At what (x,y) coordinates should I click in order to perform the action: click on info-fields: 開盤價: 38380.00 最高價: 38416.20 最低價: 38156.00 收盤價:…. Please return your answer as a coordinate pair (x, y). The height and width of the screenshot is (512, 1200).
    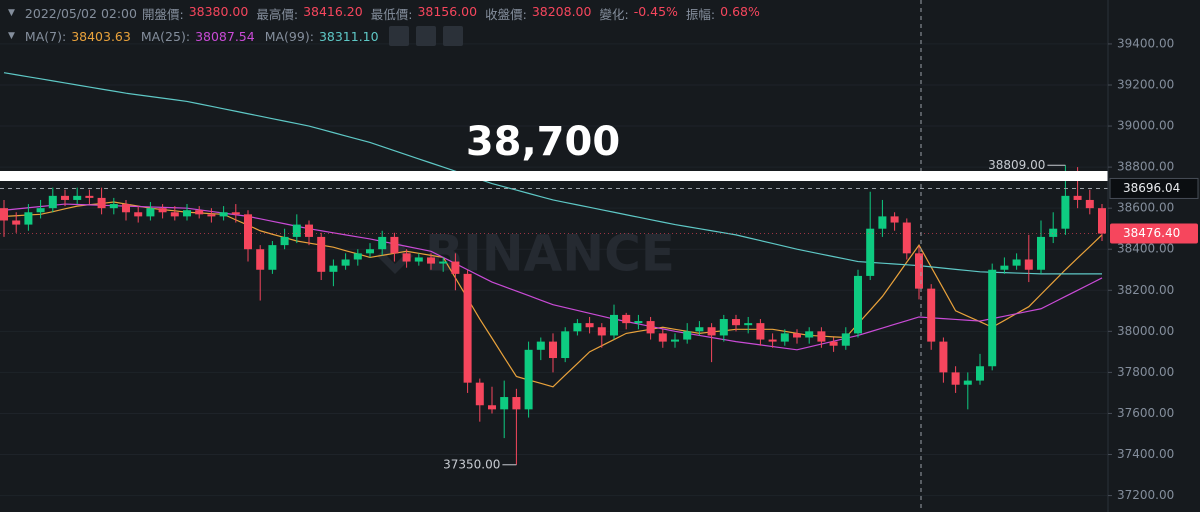
    Looking at the image, I should click on (455, 13).